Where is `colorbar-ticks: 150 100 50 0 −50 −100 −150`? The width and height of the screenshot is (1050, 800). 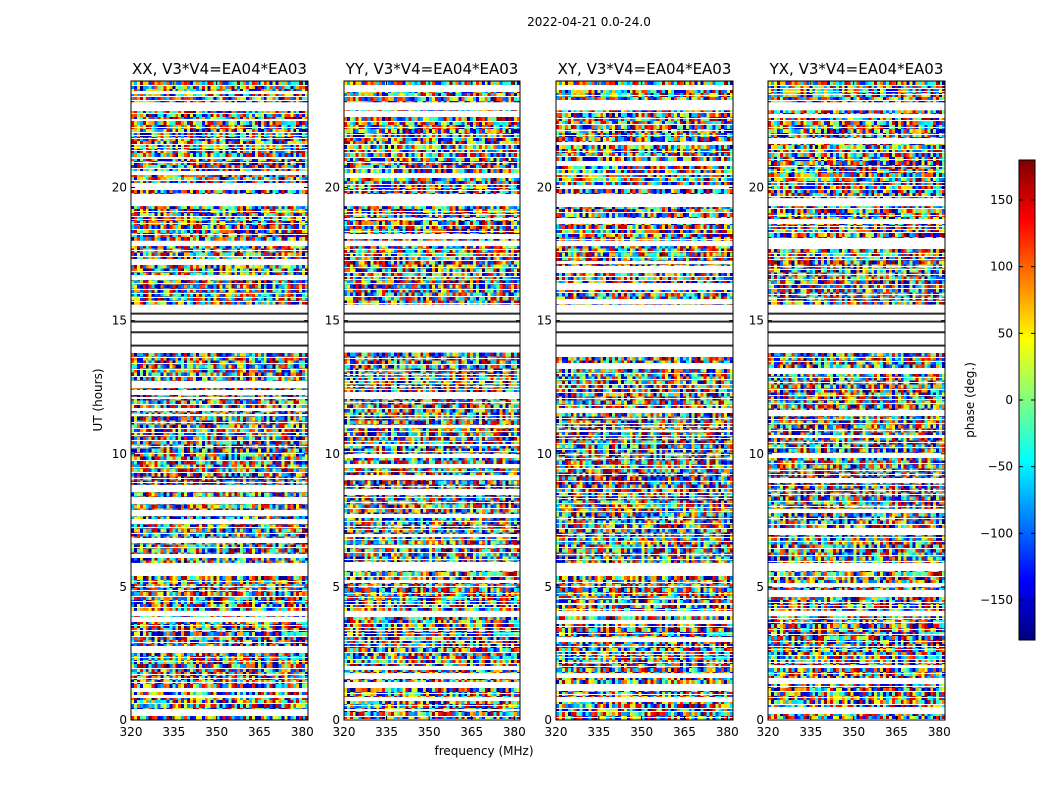
colorbar-ticks: 150 100 50 0 −50 −100 −150 is located at coordinates (1007, 400).